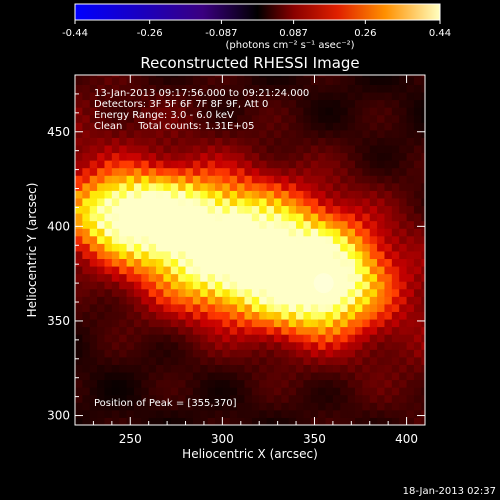  Describe the element at coordinates (249, 63) in the screenshot. I see `chart-title: Reconstructed RHESSI Image` at that location.